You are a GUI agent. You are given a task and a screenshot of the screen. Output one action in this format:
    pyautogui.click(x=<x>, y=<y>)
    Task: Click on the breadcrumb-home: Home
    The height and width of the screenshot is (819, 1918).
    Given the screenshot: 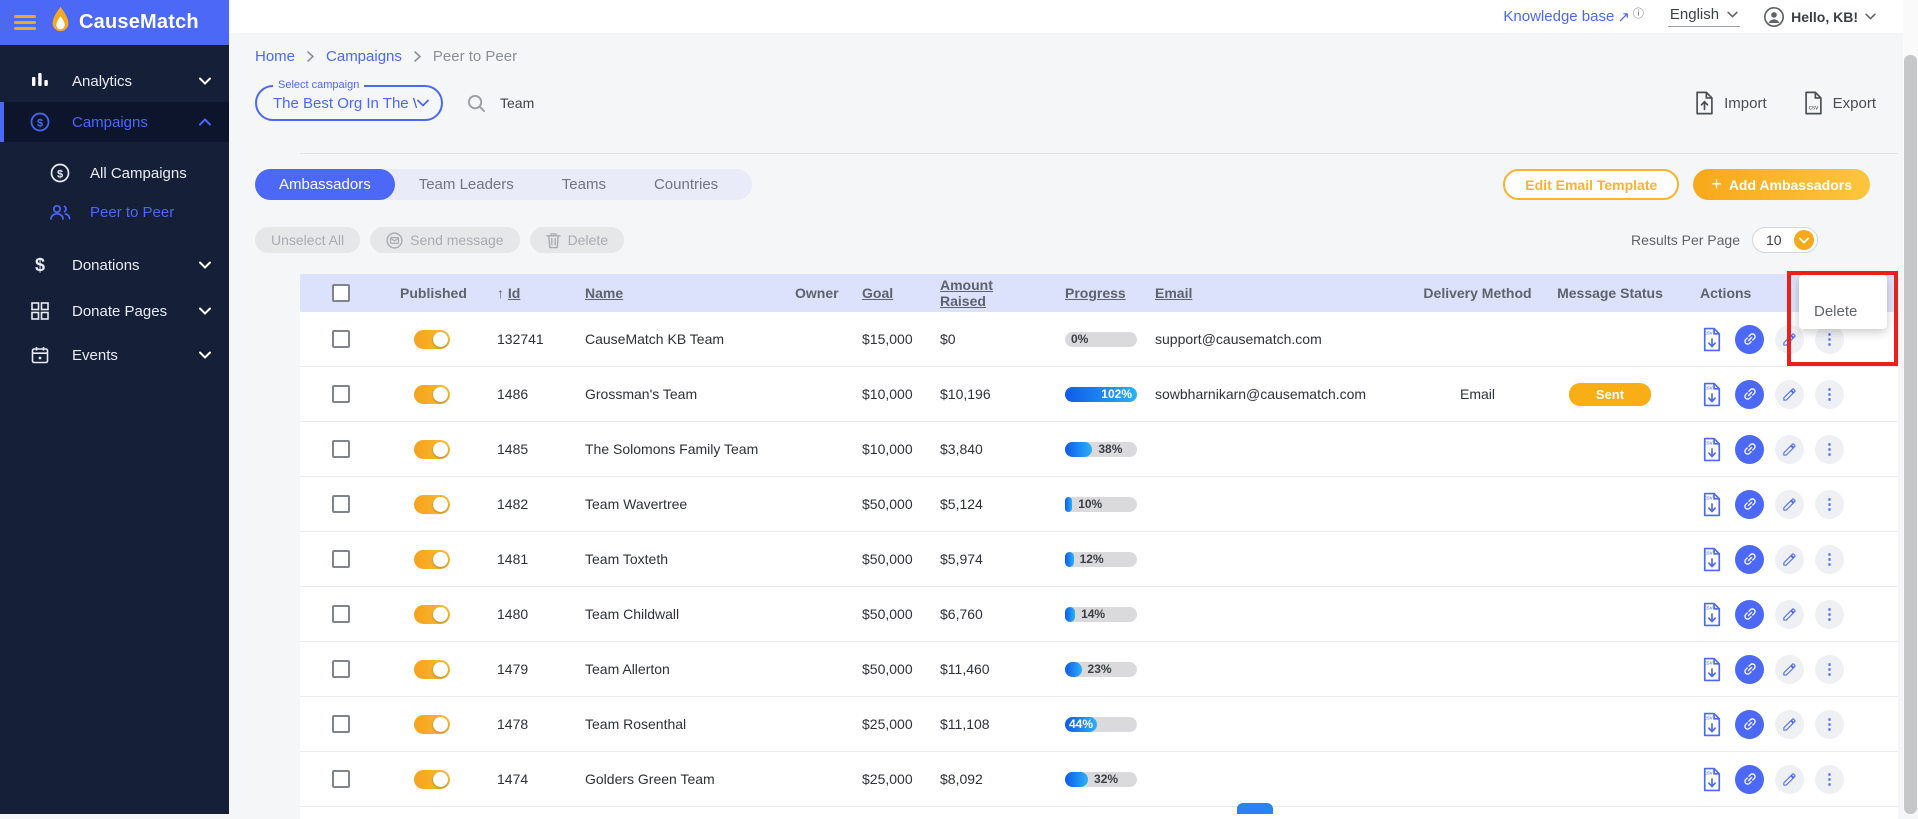 What is the action you would take?
    pyautogui.click(x=275, y=56)
    